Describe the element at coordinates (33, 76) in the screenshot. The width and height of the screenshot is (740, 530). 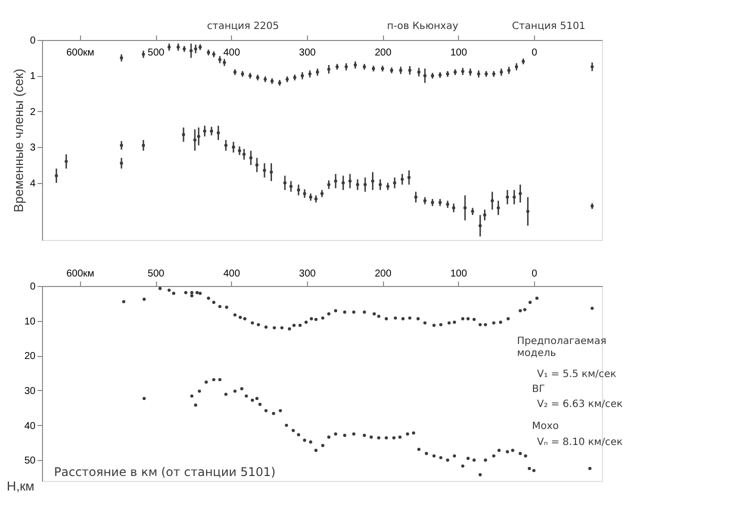
I see `y-tick-label: 1` at that location.